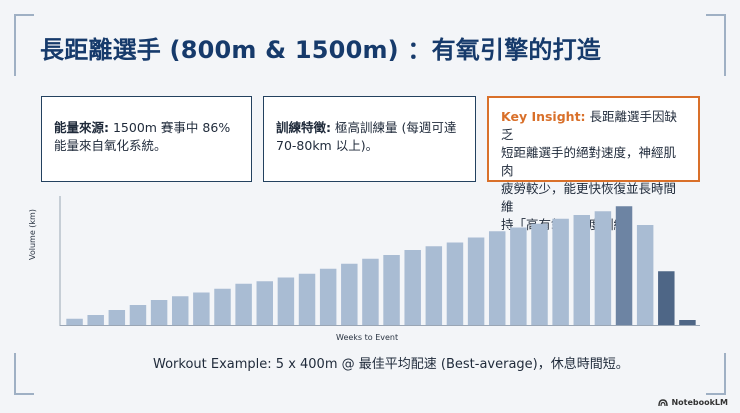 This screenshot has height=413, width=740. I want to click on energy-source-text-2: 能量來自氧化系統。, so click(110, 145).